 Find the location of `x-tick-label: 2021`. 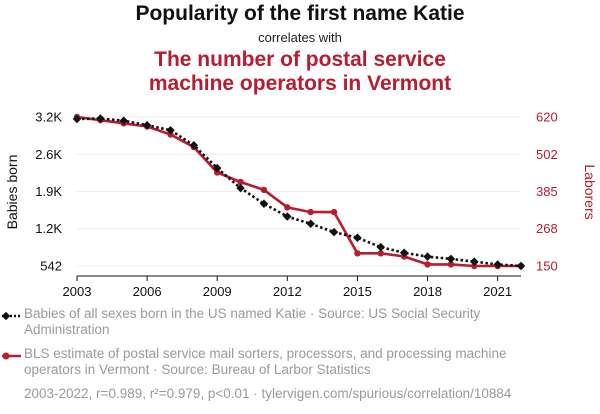

x-tick-label: 2021 is located at coordinates (497, 291).